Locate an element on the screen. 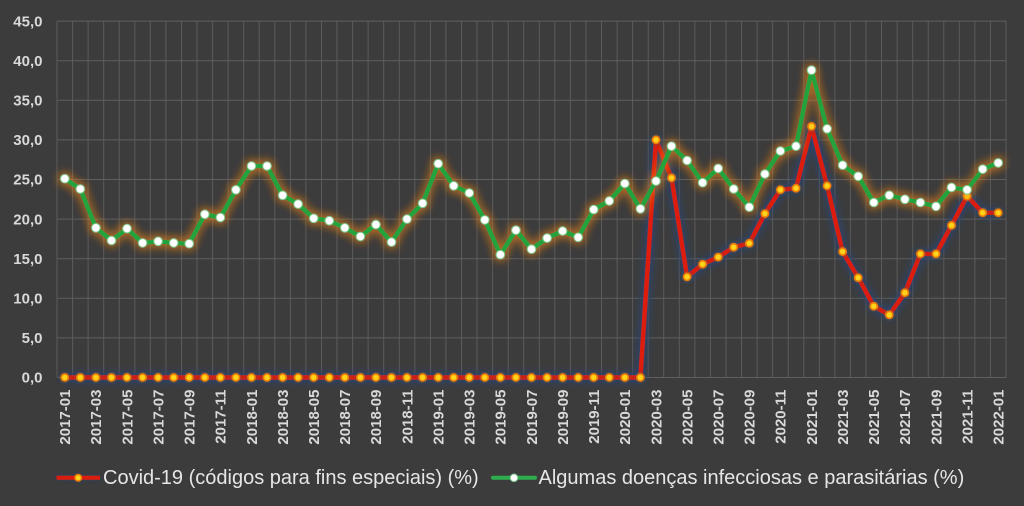 The width and height of the screenshot is (1024, 506). svg-text: 2021-11 is located at coordinates (967, 417).